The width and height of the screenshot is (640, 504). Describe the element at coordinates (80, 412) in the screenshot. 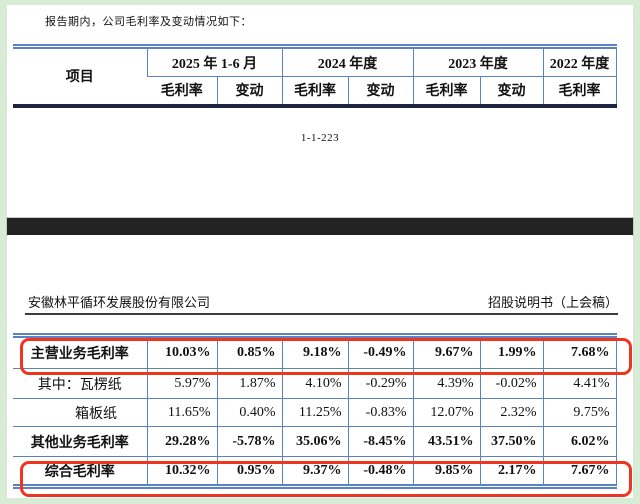

I see `row-label: 箱板纸` at that location.